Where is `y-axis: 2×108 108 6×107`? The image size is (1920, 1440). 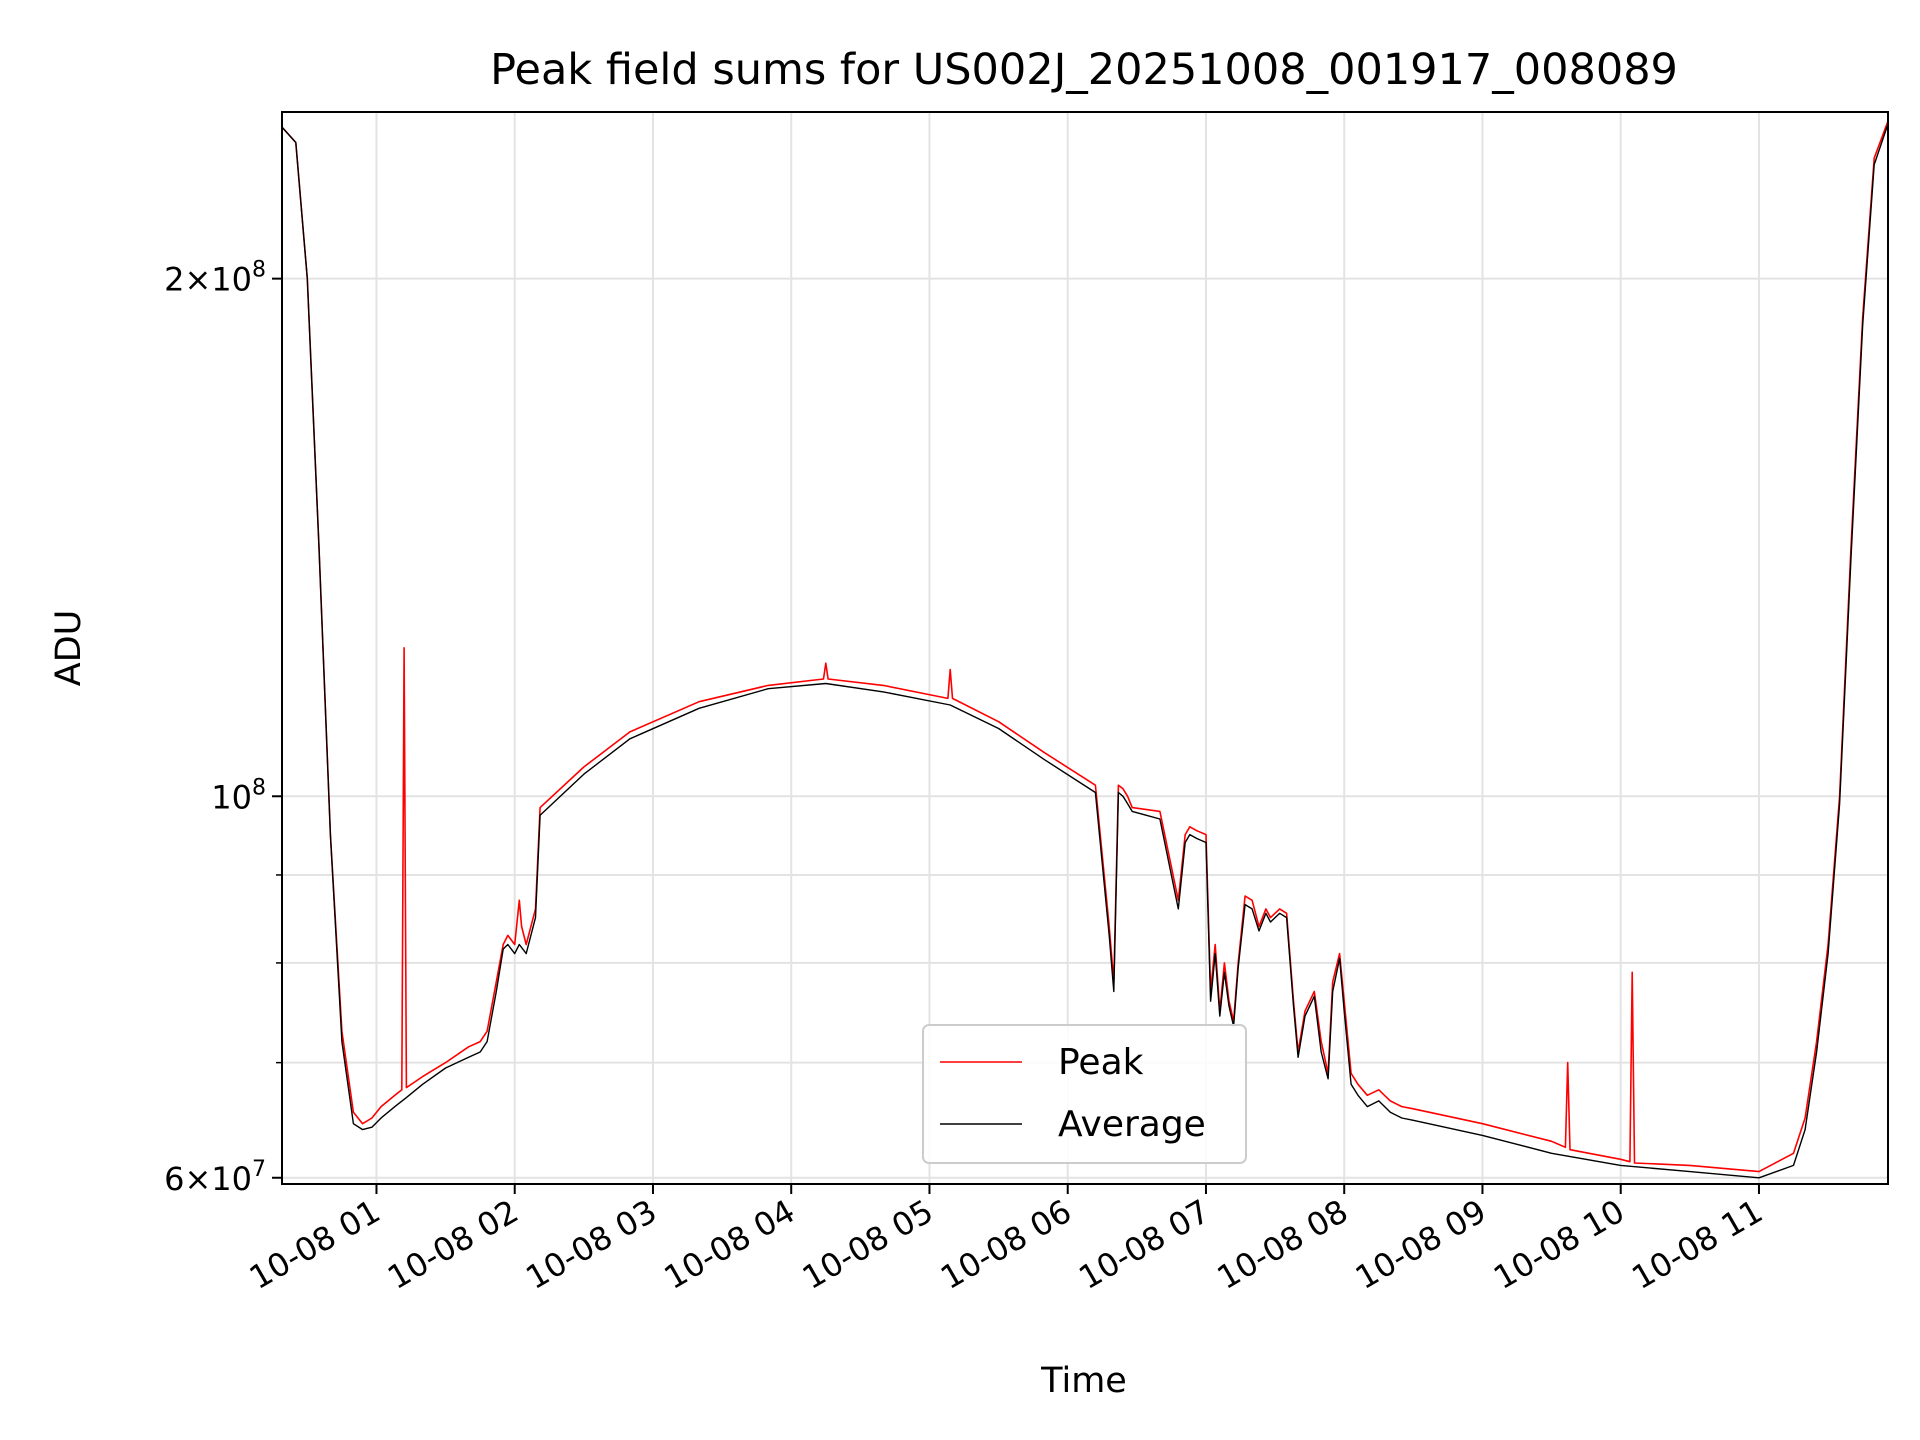
y-axis: 2×108 108 6×107 is located at coordinates (223, 728).